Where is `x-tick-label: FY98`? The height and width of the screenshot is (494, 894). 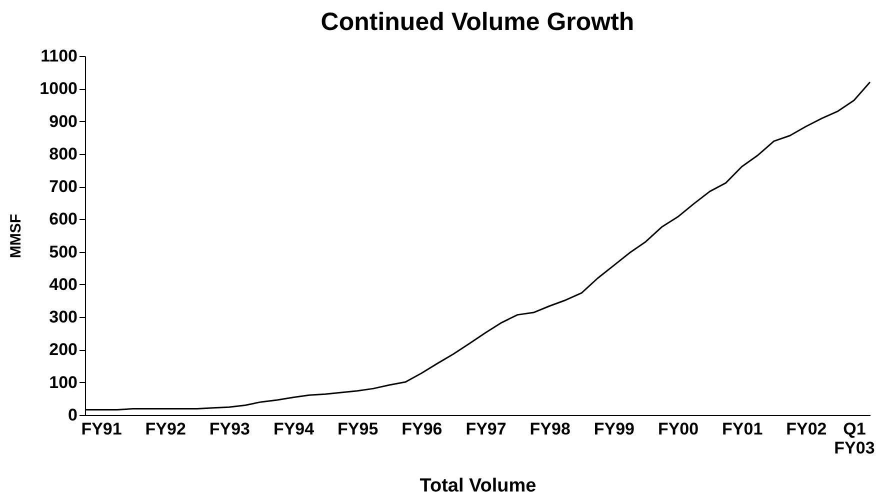 x-tick-label: FY98 is located at coordinates (550, 429).